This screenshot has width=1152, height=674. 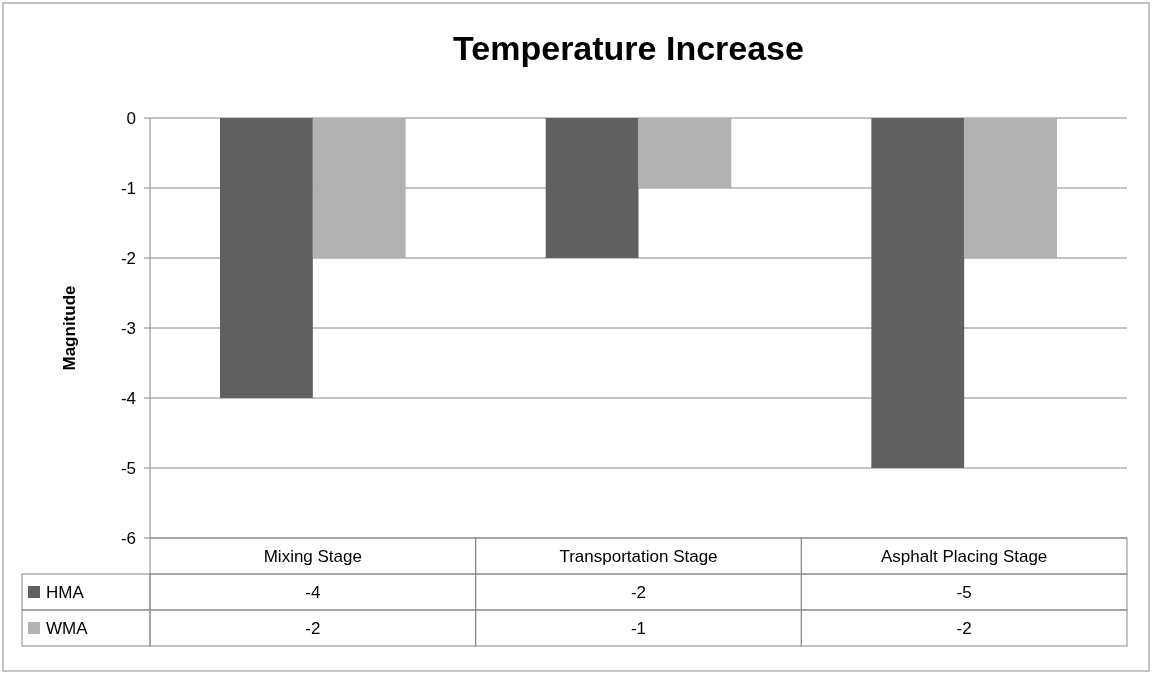 What do you see at coordinates (69, 328) in the screenshot?
I see `y-axis-title: Magnitude` at bounding box center [69, 328].